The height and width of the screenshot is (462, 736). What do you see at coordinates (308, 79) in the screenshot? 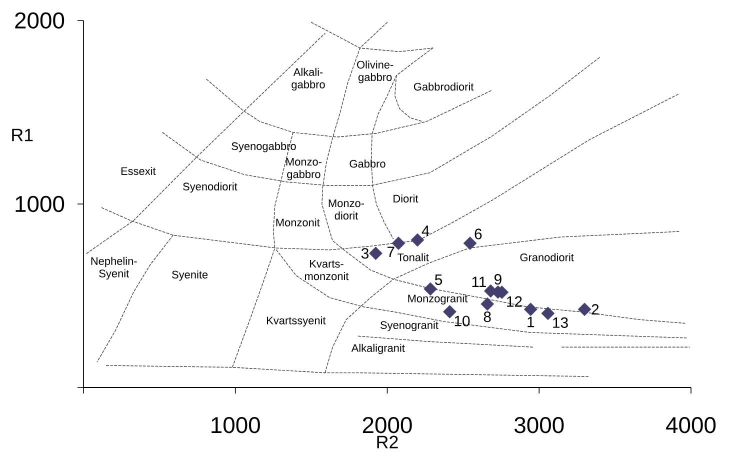
I see `annotation: Alkali-gabbro` at bounding box center [308, 79].